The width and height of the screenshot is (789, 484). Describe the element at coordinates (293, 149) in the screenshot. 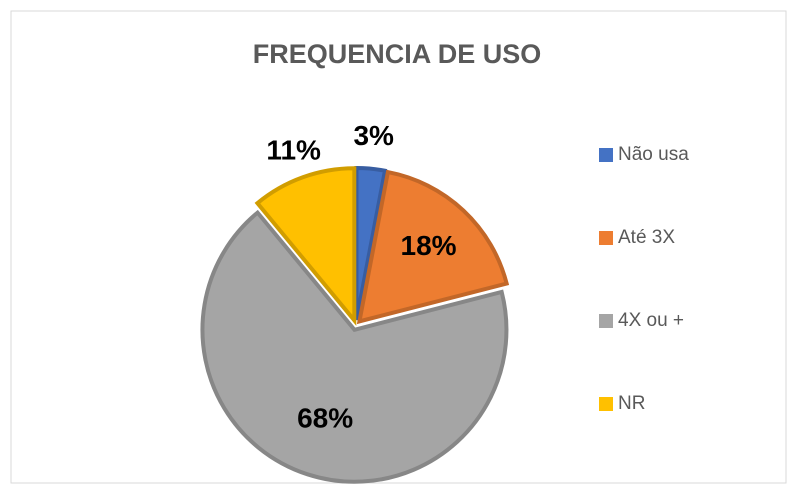

I see `data-label: 11%` at that location.